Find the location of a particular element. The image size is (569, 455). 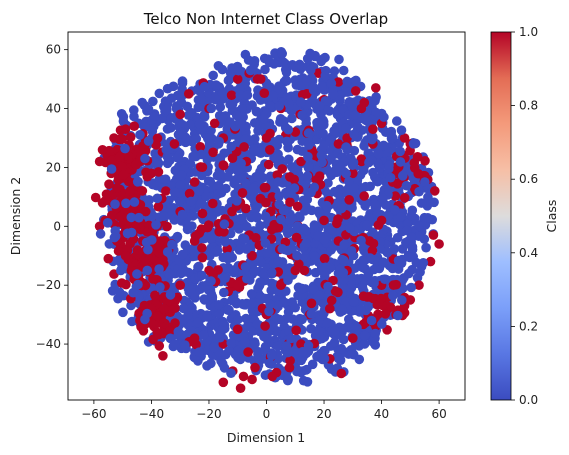

y-tick-label: 40 is located at coordinates (53, 109).